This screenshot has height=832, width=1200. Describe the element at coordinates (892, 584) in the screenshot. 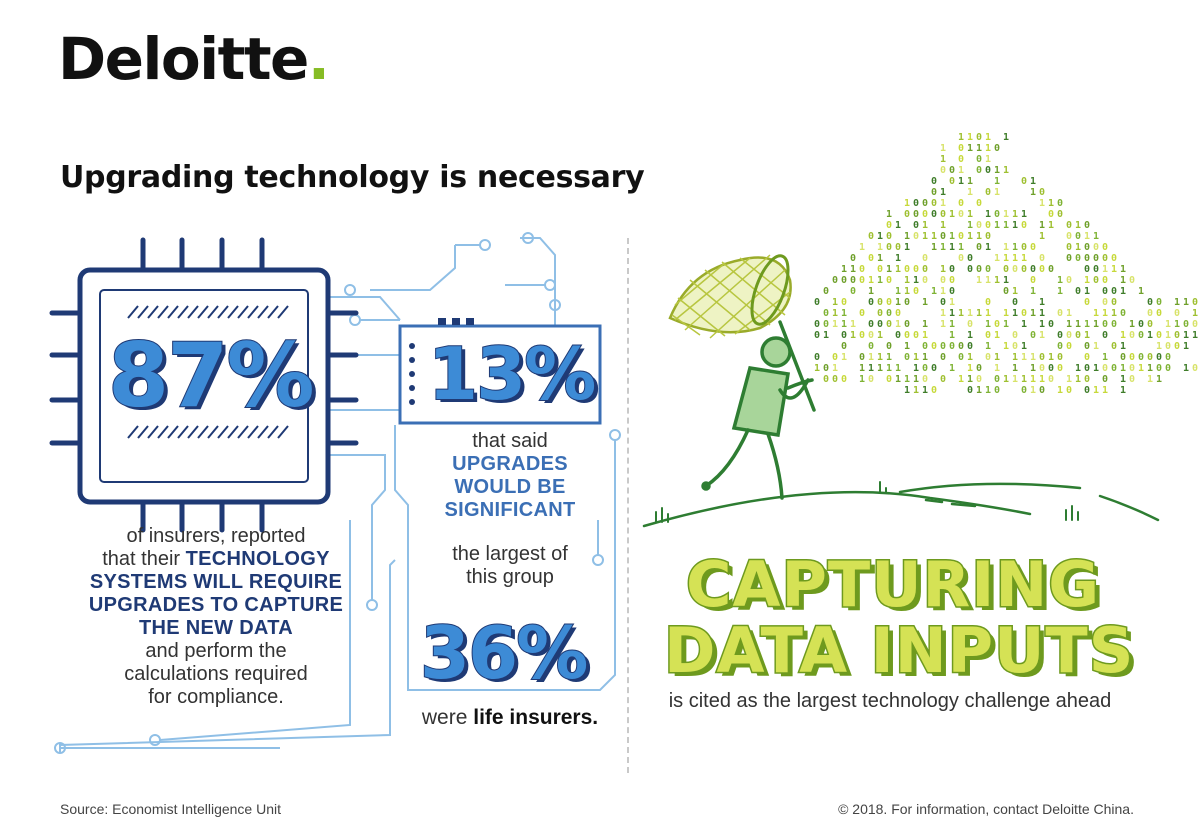

I see `capturing-heading: CAPTURING` at that location.